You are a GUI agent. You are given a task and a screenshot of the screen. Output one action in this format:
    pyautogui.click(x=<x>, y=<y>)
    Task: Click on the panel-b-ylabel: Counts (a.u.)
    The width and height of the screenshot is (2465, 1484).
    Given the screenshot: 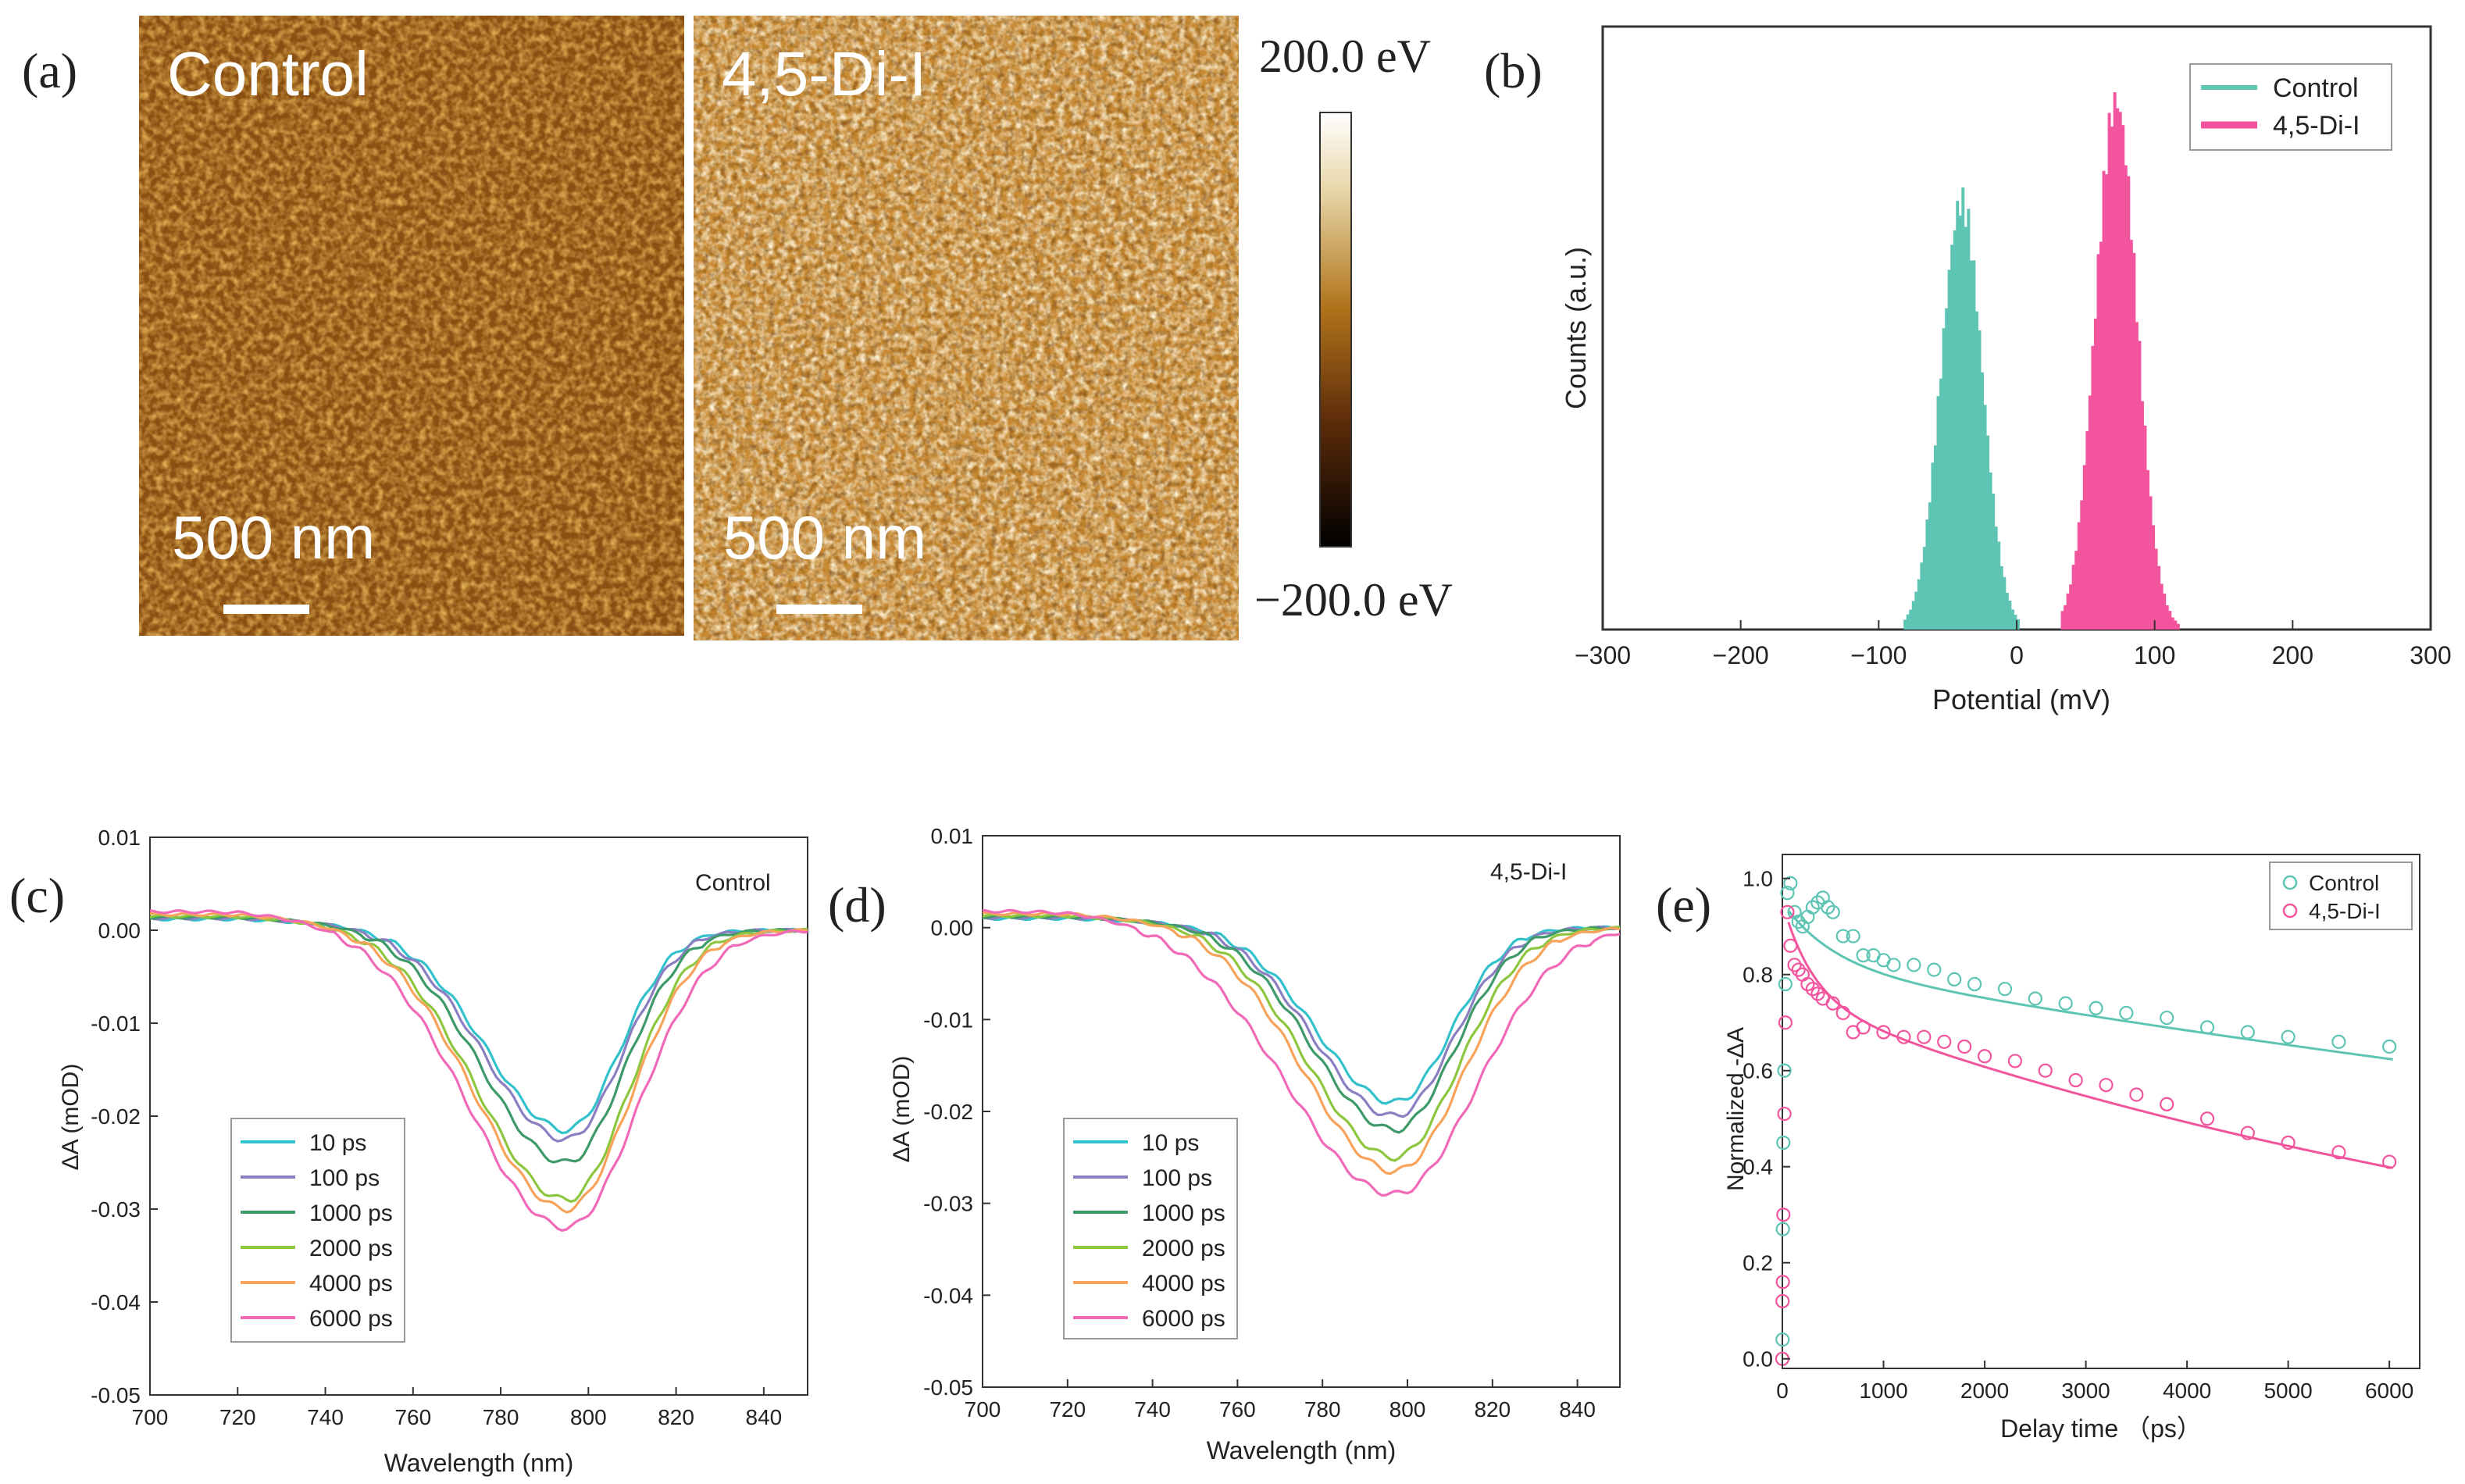 What is the action you would take?
    pyautogui.click(x=1576, y=328)
    